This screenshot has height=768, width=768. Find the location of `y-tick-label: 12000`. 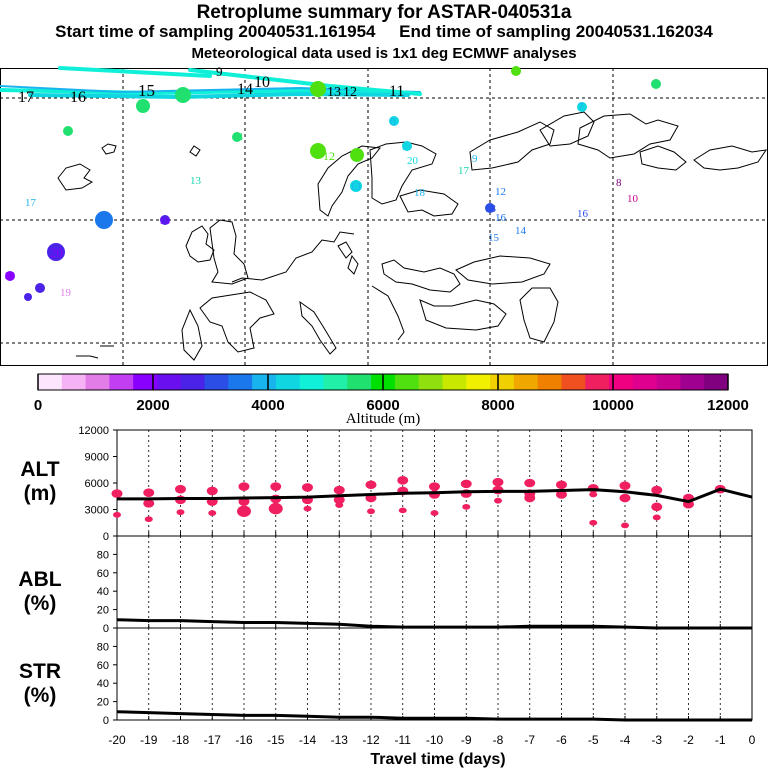

y-tick-label: 12000 is located at coordinates (93, 431).